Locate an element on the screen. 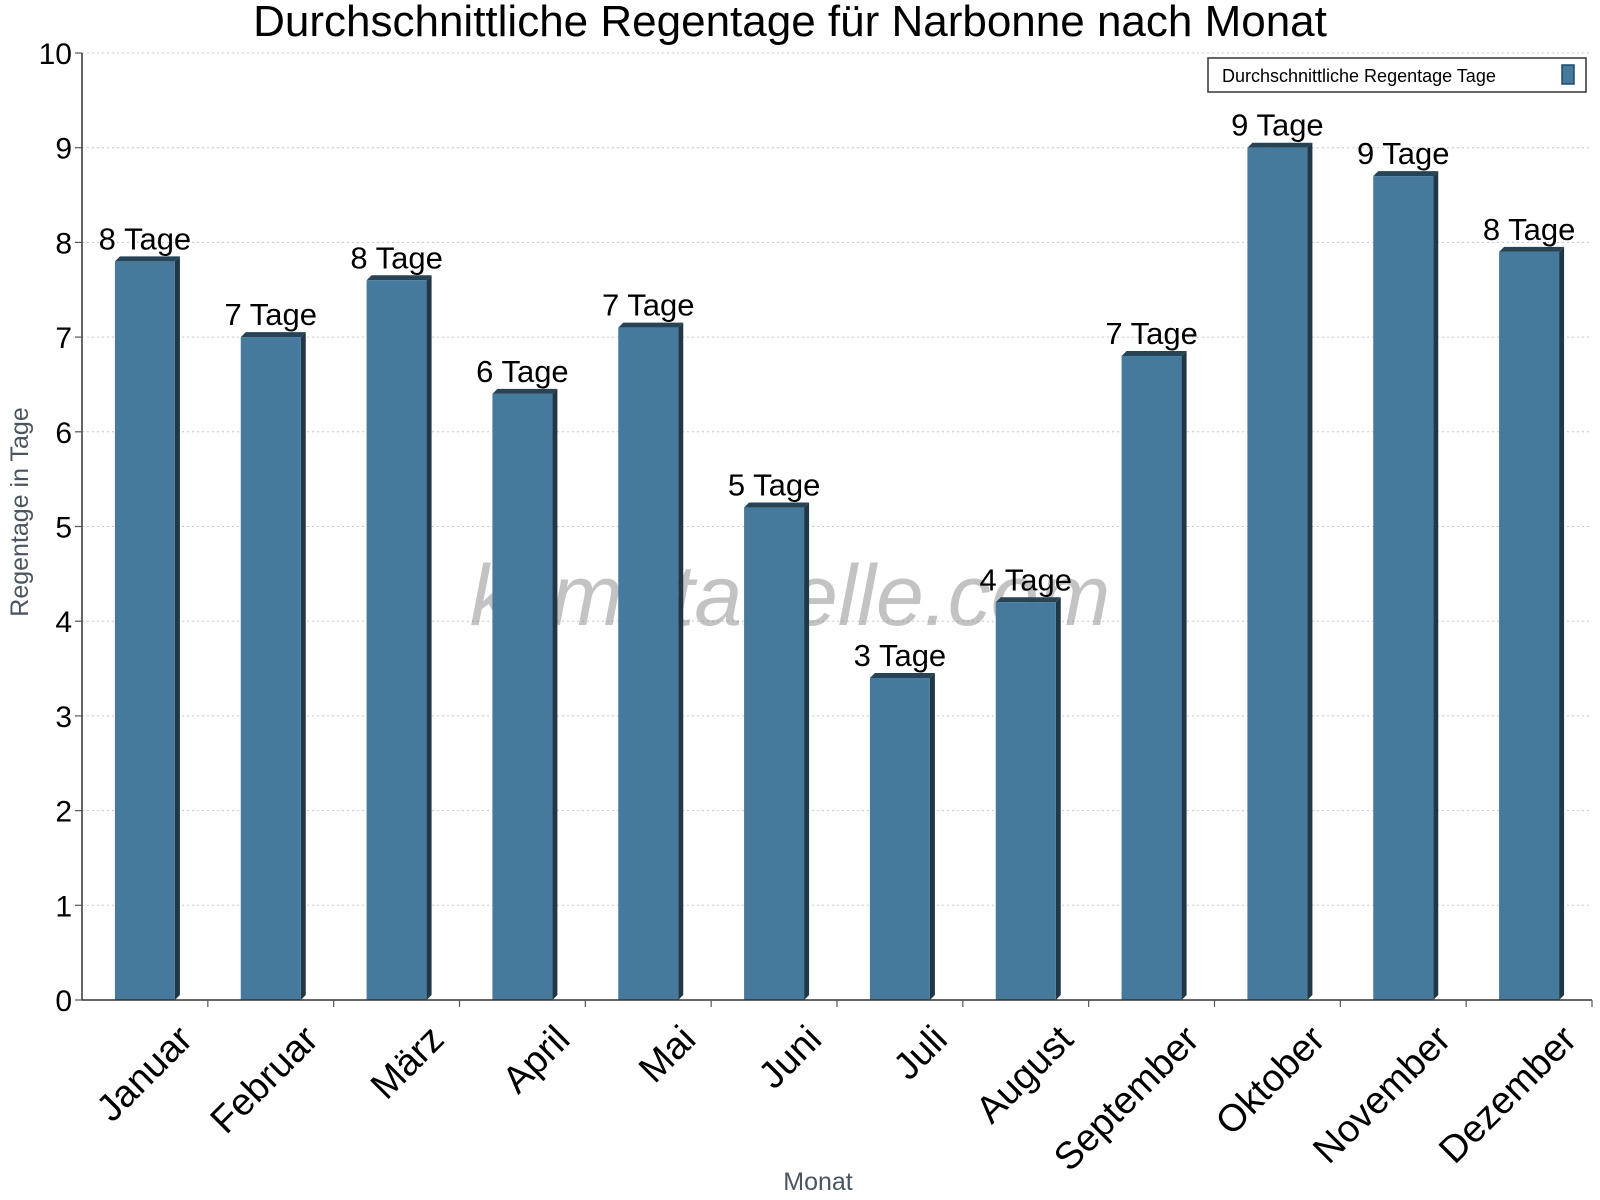 This screenshot has width=1600, height=1200. y-axis-ticks: 0 1 2 3 4 5 6 7 8 9 10 is located at coordinates (60, 528).